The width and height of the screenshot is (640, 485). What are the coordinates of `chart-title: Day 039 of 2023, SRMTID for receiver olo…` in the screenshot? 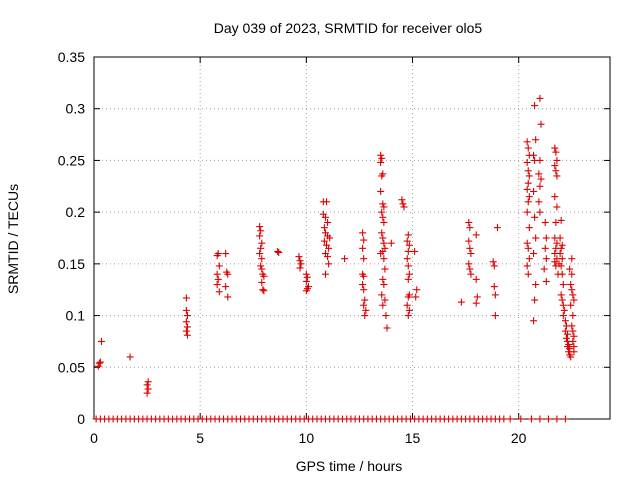 It's located at (348, 28).